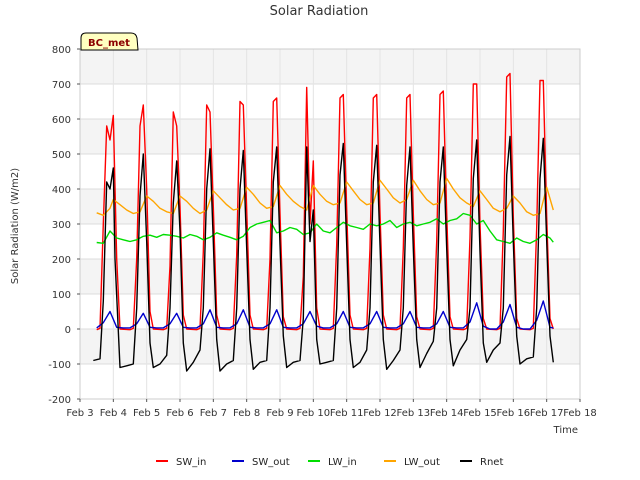 The height and width of the screenshot is (480, 640). Describe the element at coordinates (59, 365) in the screenshot. I see `y-tick-label: -100` at that location.